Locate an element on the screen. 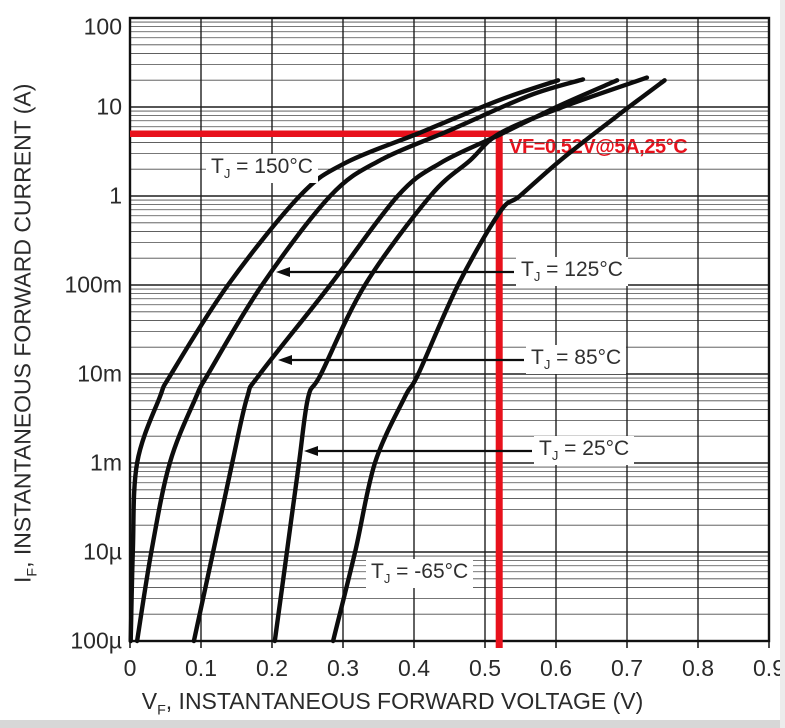 Image resolution: width=785 pixels, height=728 pixels. x-axis-symbol: V is located at coordinates (149, 701).